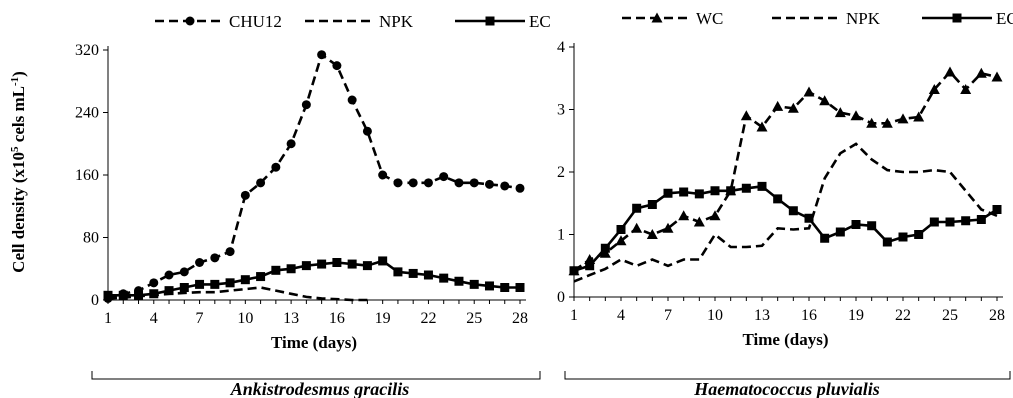 The image size is (1013, 398). What do you see at coordinates (18, 172) in the screenshot?
I see `y-axis-label: Cell density (x105 cels mL-1)` at bounding box center [18, 172].